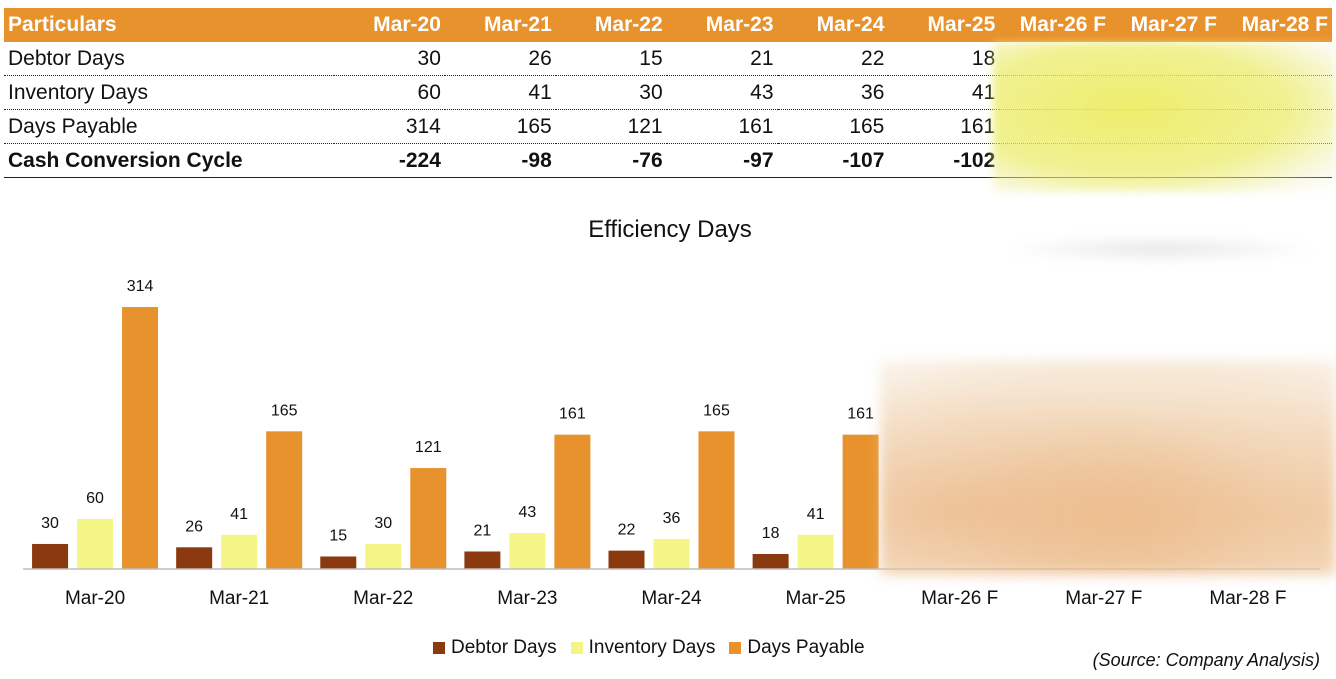 The width and height of the screenshot is (1336, 679). What do you see at coordinates (672, 518) in the screenshot?
I see `data-label: 36` at bounding box center [672, 518].